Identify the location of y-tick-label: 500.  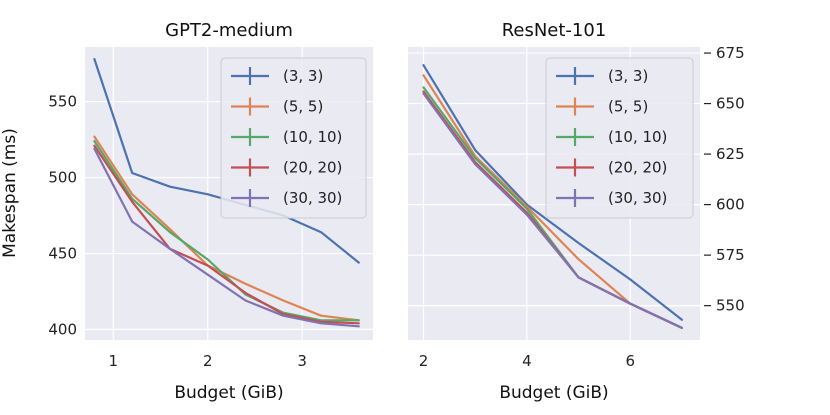
(62, 178).